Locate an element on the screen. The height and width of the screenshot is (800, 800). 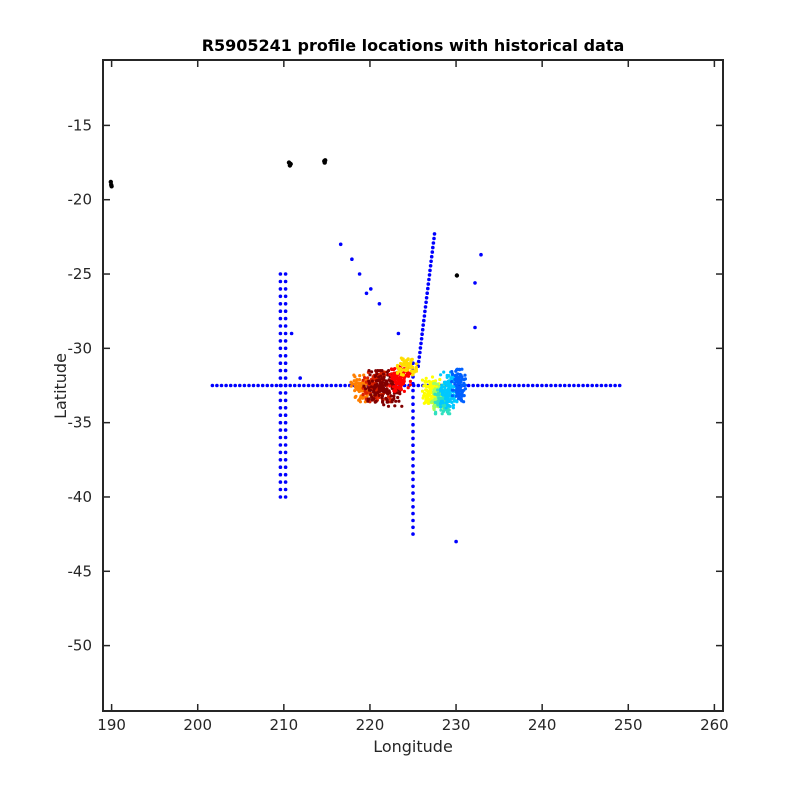
y-tick-label: -40 is located at coordinates (80, 497).